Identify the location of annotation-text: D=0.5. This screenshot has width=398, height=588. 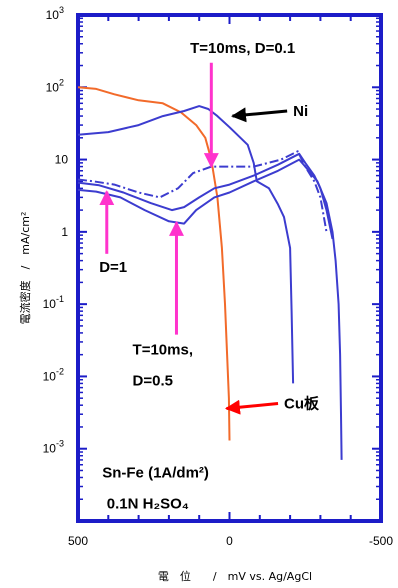
(153, 380).